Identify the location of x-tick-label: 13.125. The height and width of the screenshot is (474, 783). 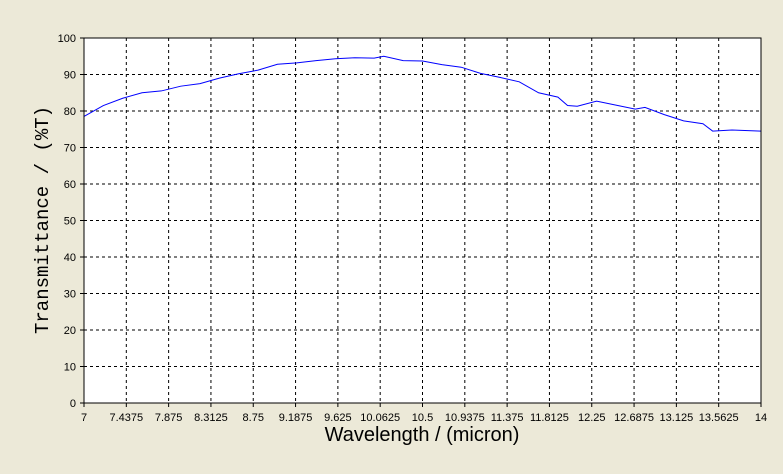
(677, 418).